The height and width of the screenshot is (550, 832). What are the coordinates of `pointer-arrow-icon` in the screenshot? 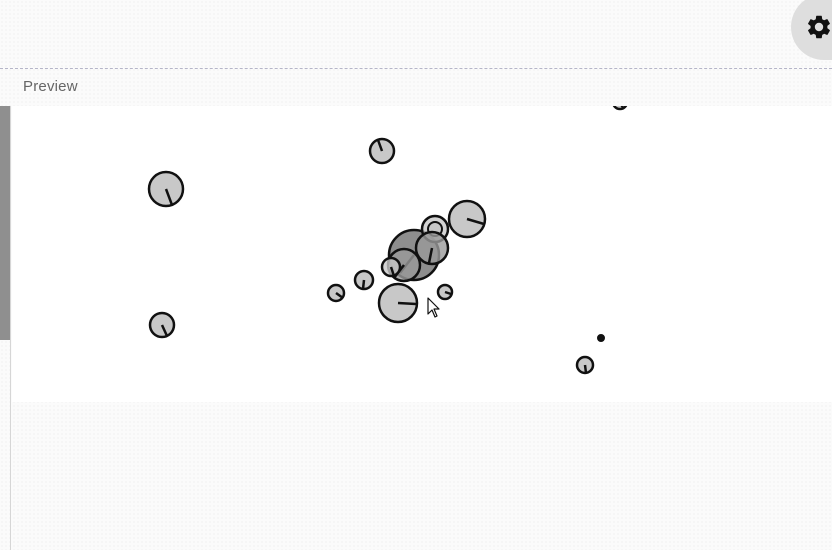 It's located at (434, 310).